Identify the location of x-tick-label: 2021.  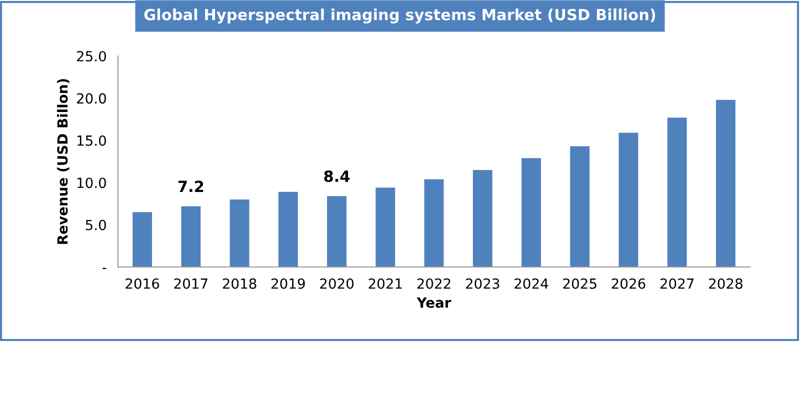
(385, 283).